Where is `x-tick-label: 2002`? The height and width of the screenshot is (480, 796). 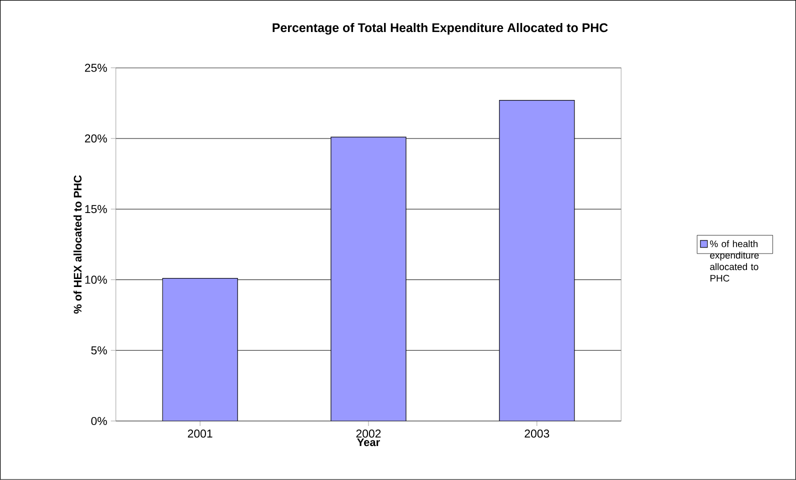 x-tick-label: 2002 is located at coordinates (368, 434).